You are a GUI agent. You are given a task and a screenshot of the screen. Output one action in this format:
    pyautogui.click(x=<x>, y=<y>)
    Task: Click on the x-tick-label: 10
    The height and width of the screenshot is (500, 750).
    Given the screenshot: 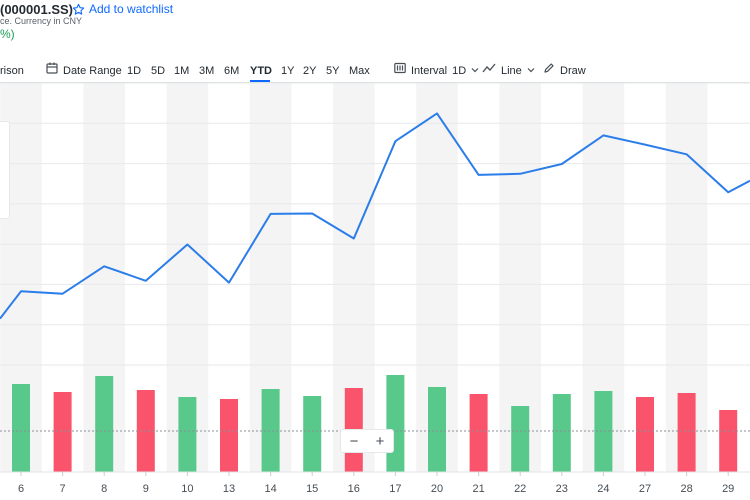 What is the action you would take?
    pyautogui.click(x=187, y=489)
    